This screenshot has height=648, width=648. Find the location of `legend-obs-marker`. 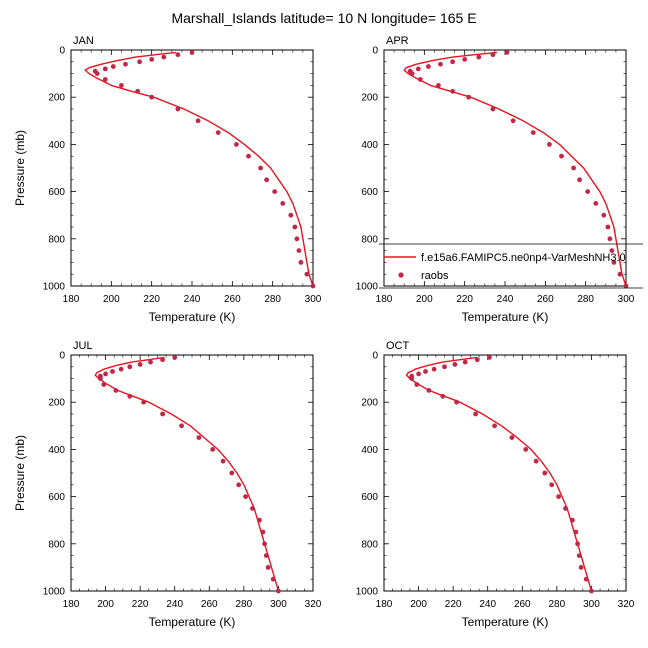

legend-obs-marker is located at coordinates (401, 275).